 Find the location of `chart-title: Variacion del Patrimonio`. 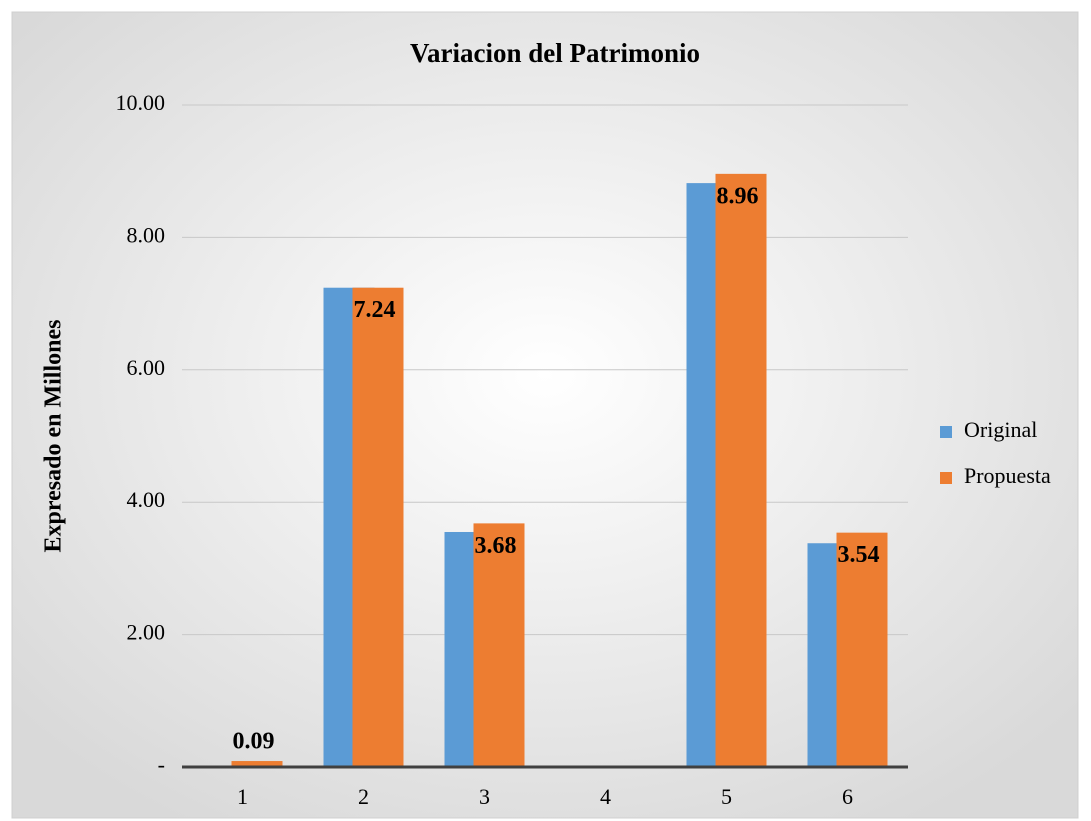

chart-title: Variacion del Patrimonio is located at coordinates (555, 53).